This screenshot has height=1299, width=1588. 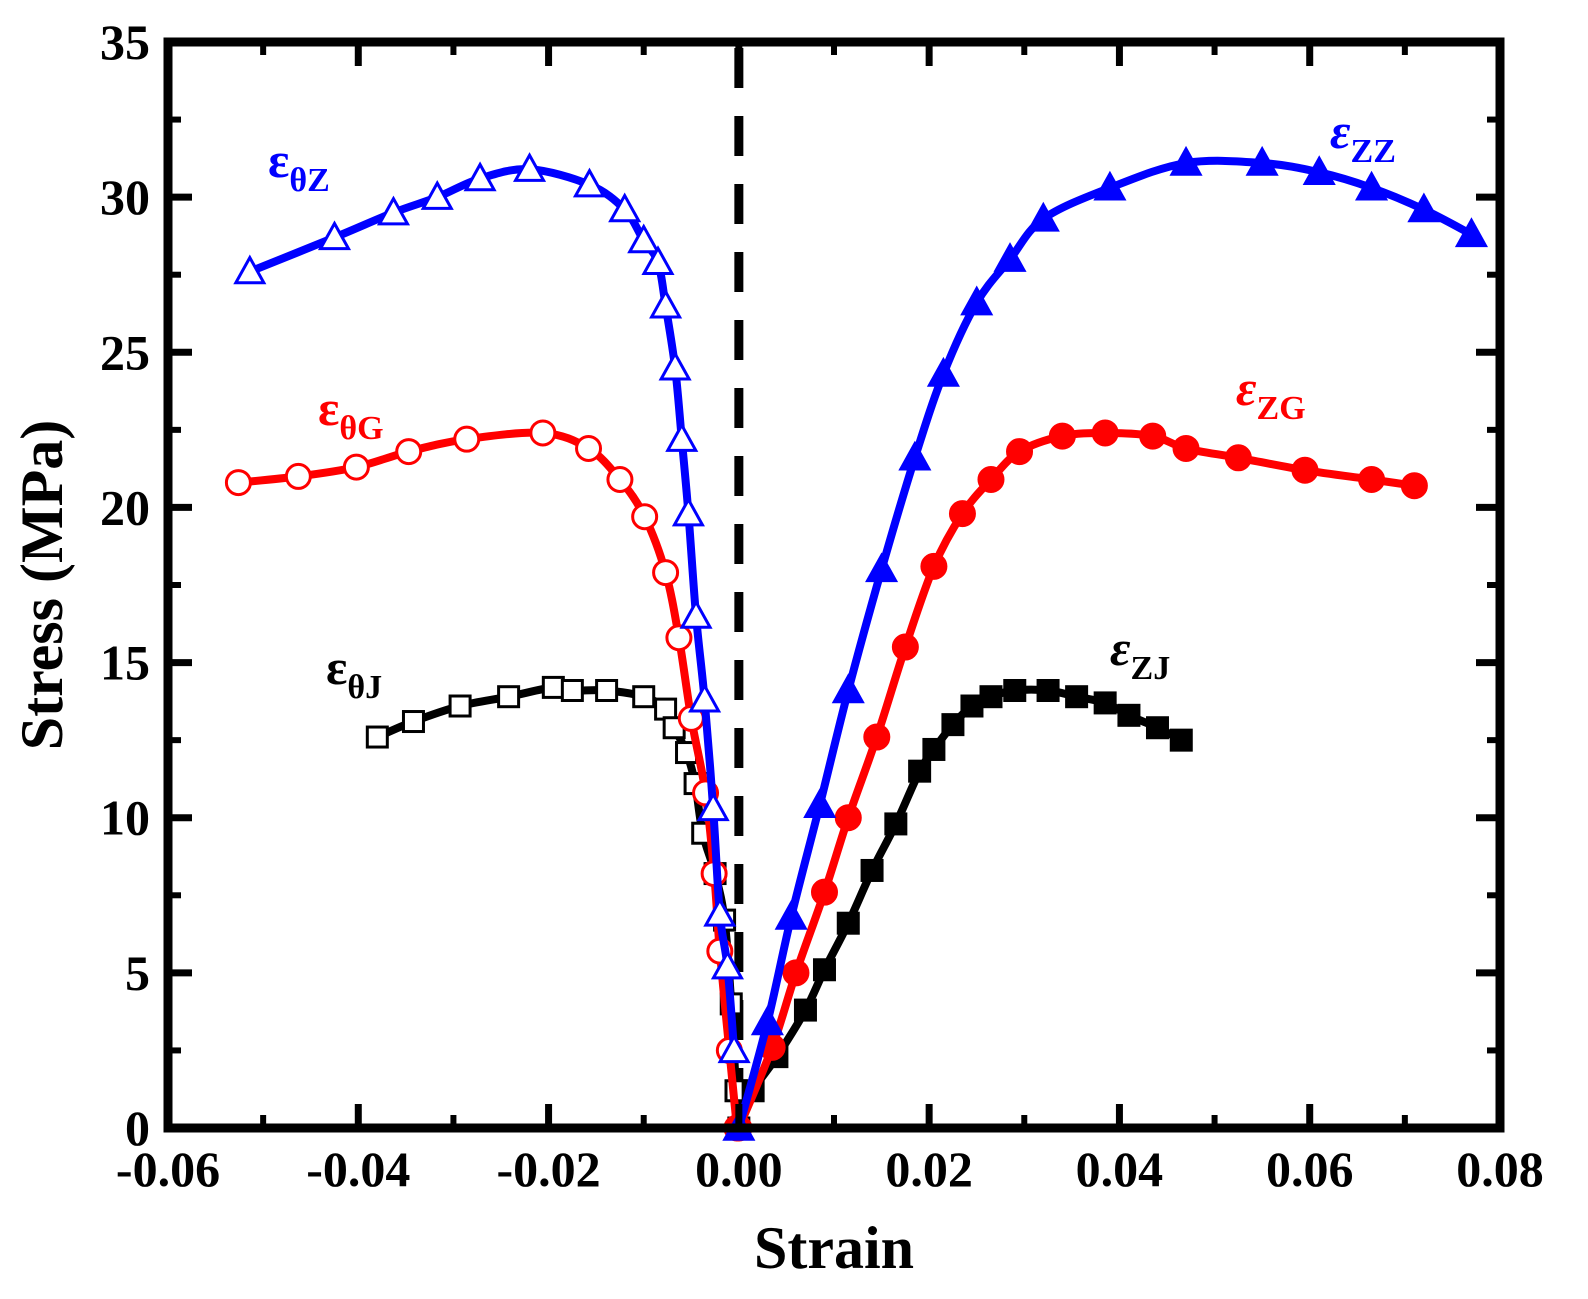 What do you see at coordinates (739, 1169) in the screenshot?
I see `x-tick-label: 0.00` at bounding box center [739, 1169].